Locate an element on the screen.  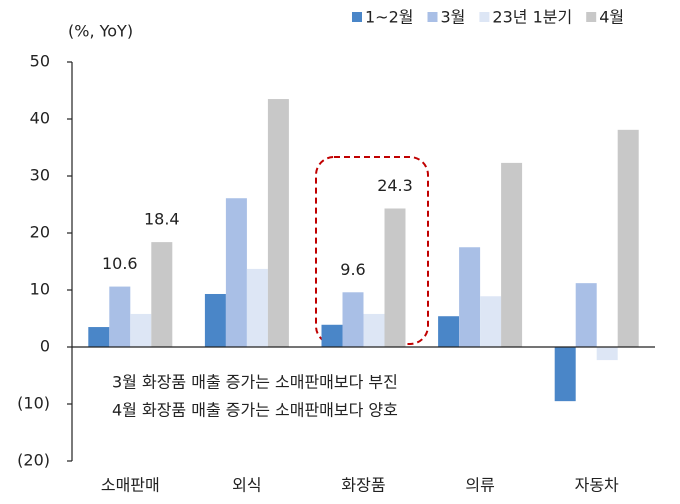
annotation: 4월 화장품 매출 증가는 소매판매보다 양호 is located at coordinates (255, 410).